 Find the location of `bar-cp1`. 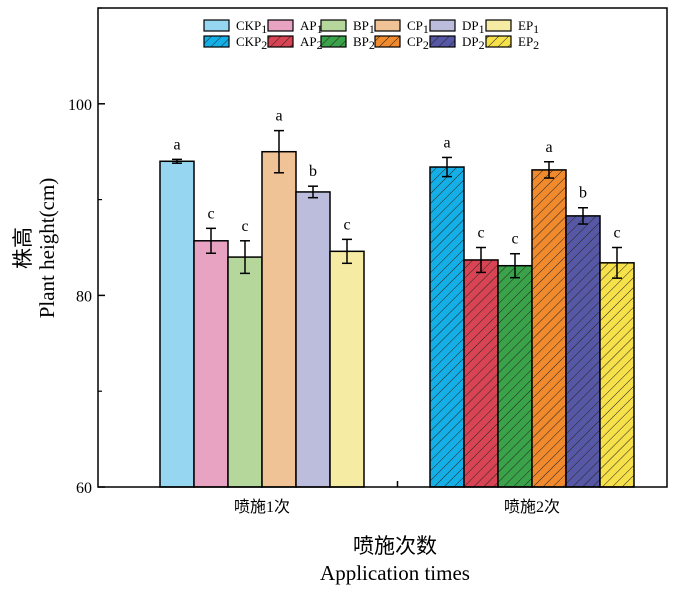

bar-cp1 is located at coordinates (279, 319).